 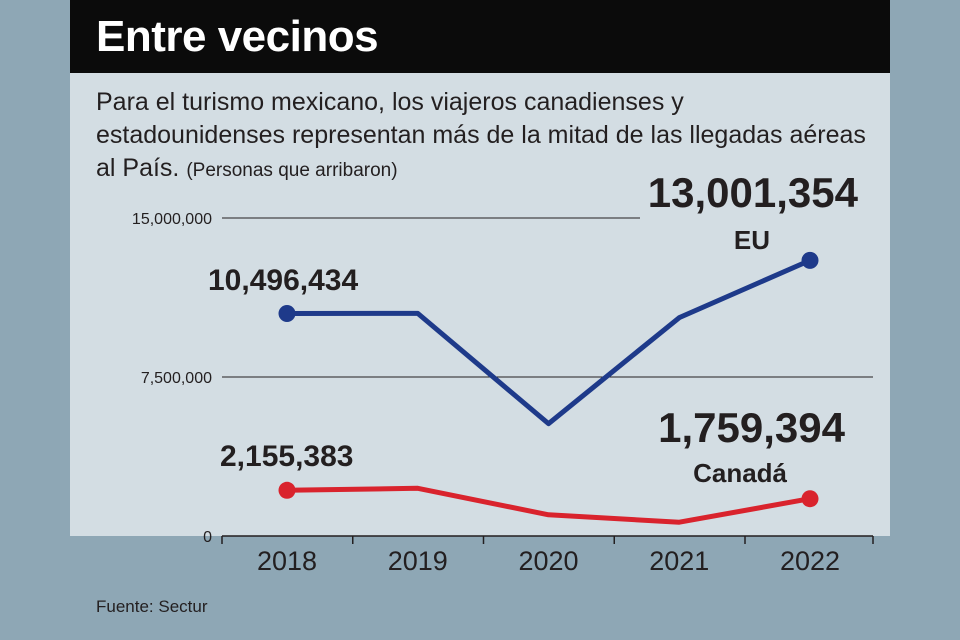 What do you see at coordinates (286, 456) in the screenshot?
I see `data-label: 2,155,383` at bounding box center [286, 456].